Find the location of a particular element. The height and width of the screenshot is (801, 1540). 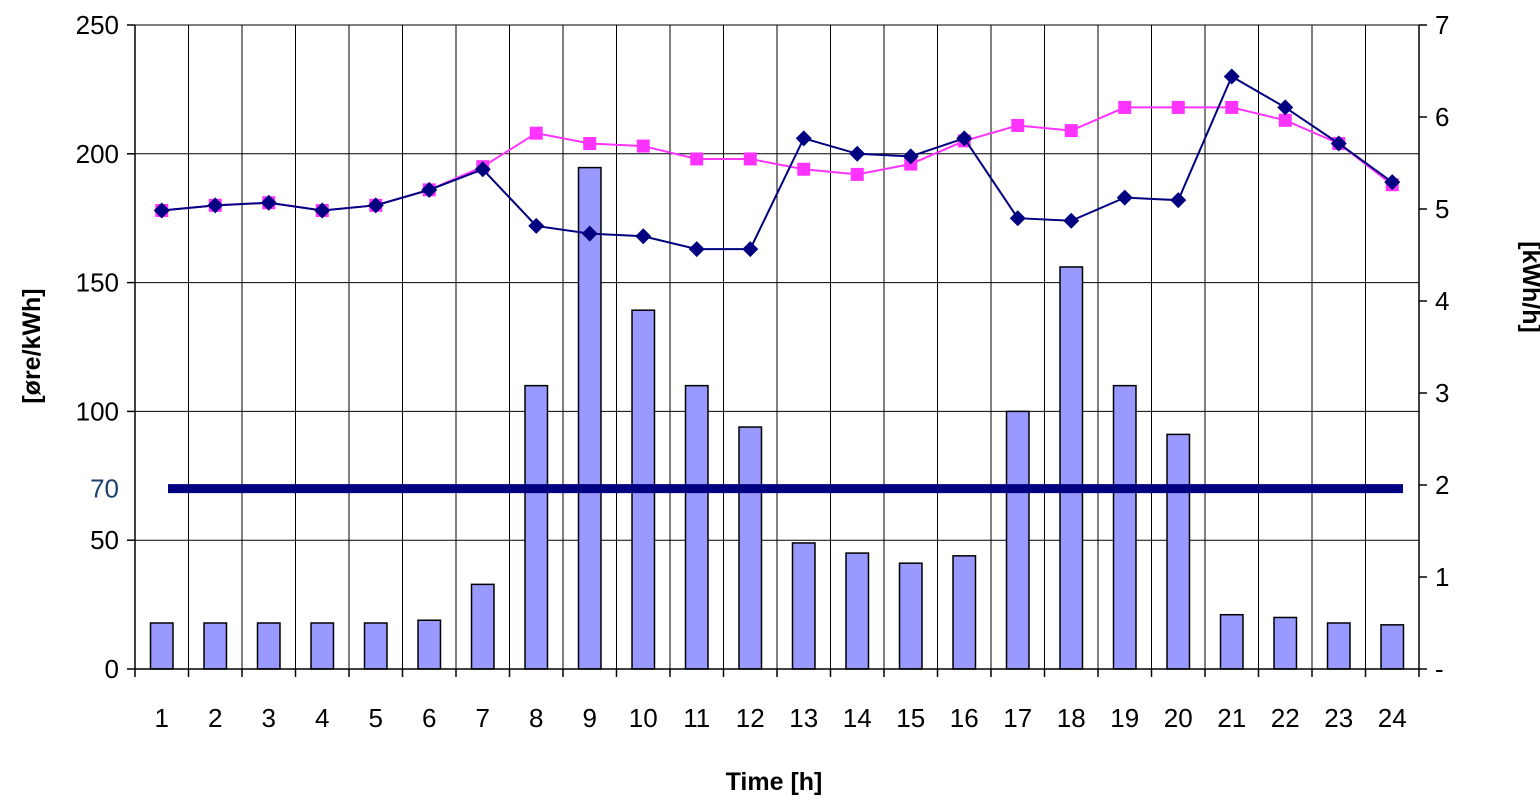

y-axis-right-tick-label: 6 is located at coordinates (1442, 117).